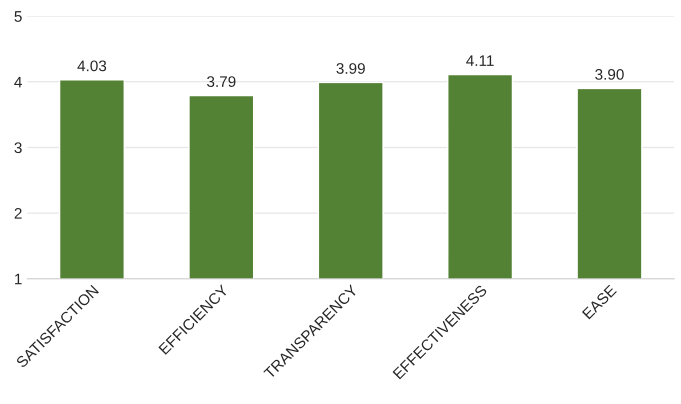 The height and width of the screenshot is (404, 681). Describe the element at coordinates (18, 148) in the screenshot. I see `y-tick-label: 3` at that location.